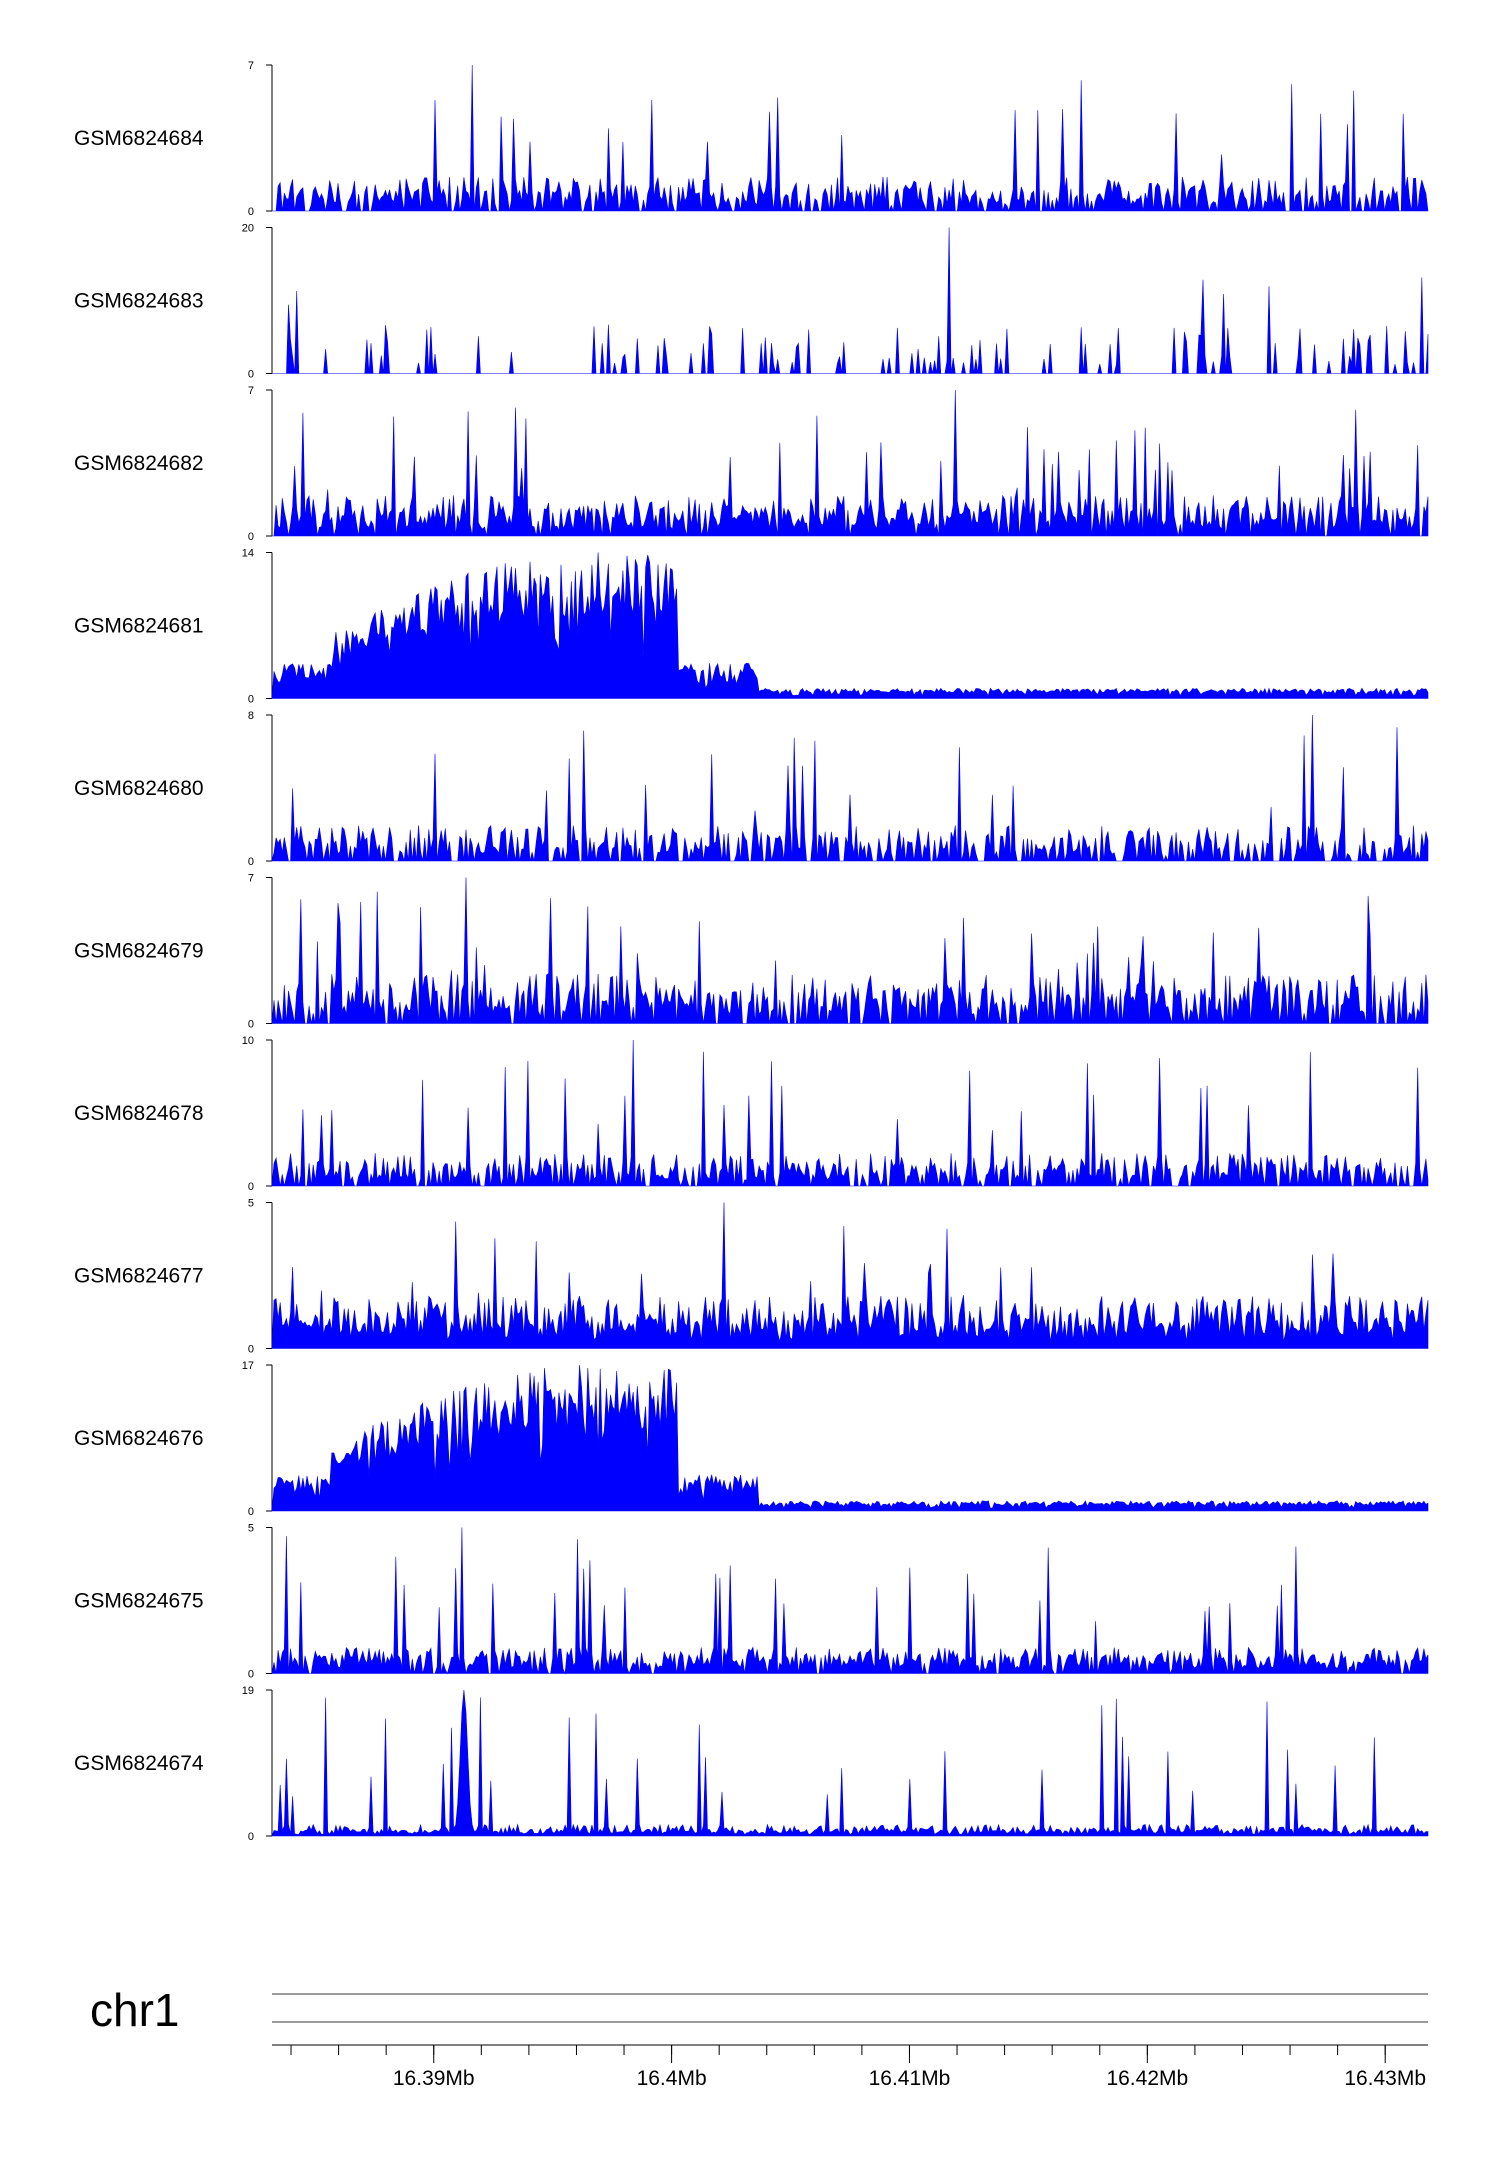  Describe the element at coordinates (248, 229) in the screenshot. I see `ymax-tick-label: 20` at that location.